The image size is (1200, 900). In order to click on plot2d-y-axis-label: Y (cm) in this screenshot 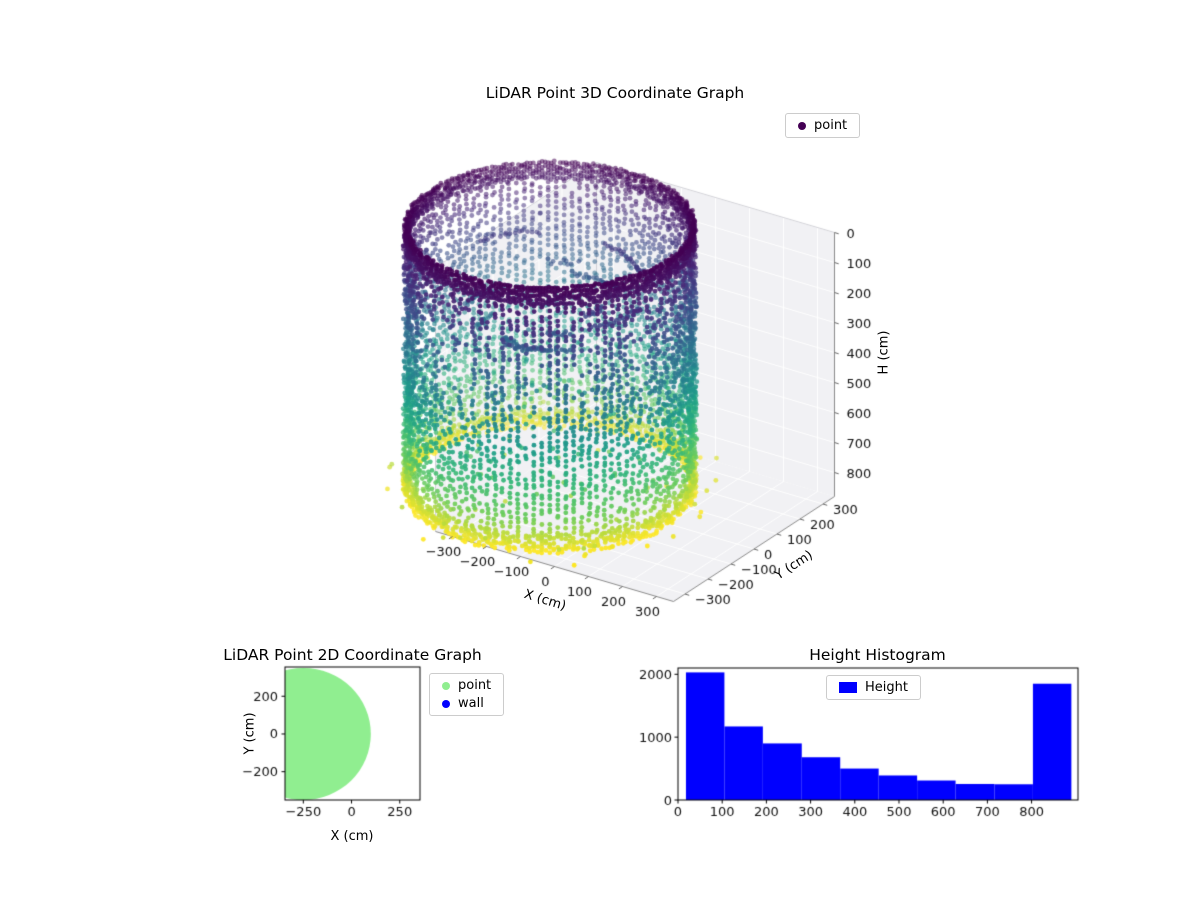, I will do `click(250, 733)`.